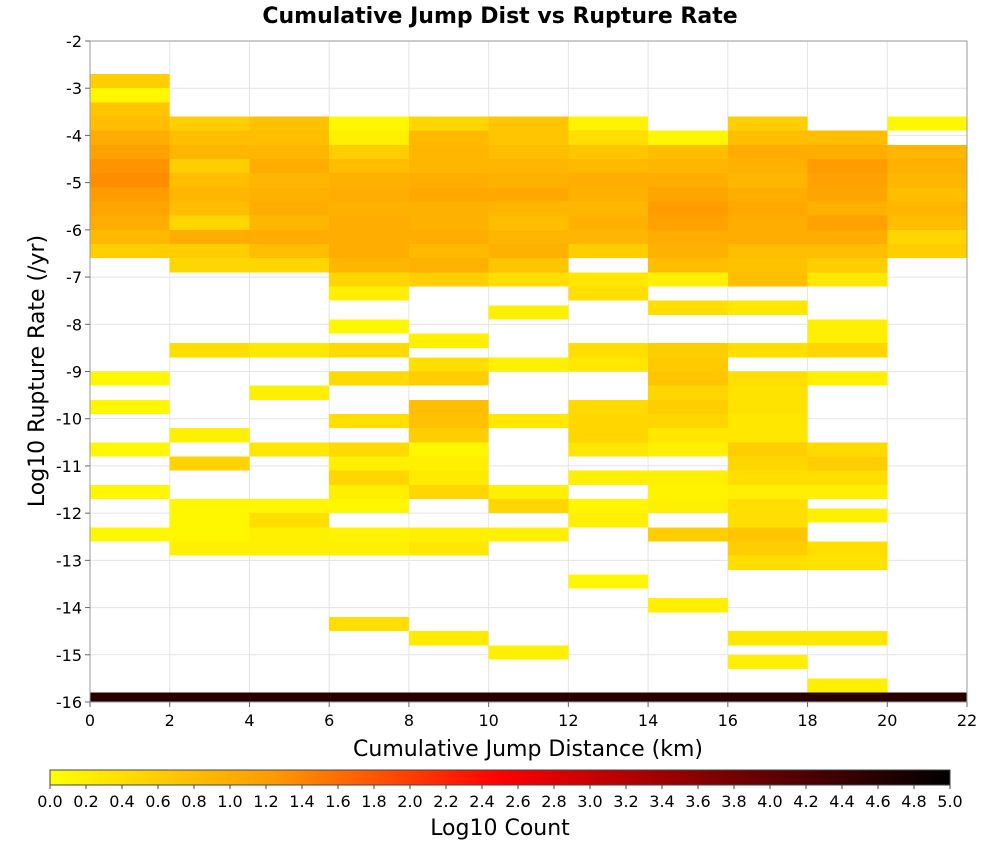  What do you see at coordinates (625, 801) in the screenshot?
I see `colorbar-tick-label: 3.2` at bounding box center [625, 801].